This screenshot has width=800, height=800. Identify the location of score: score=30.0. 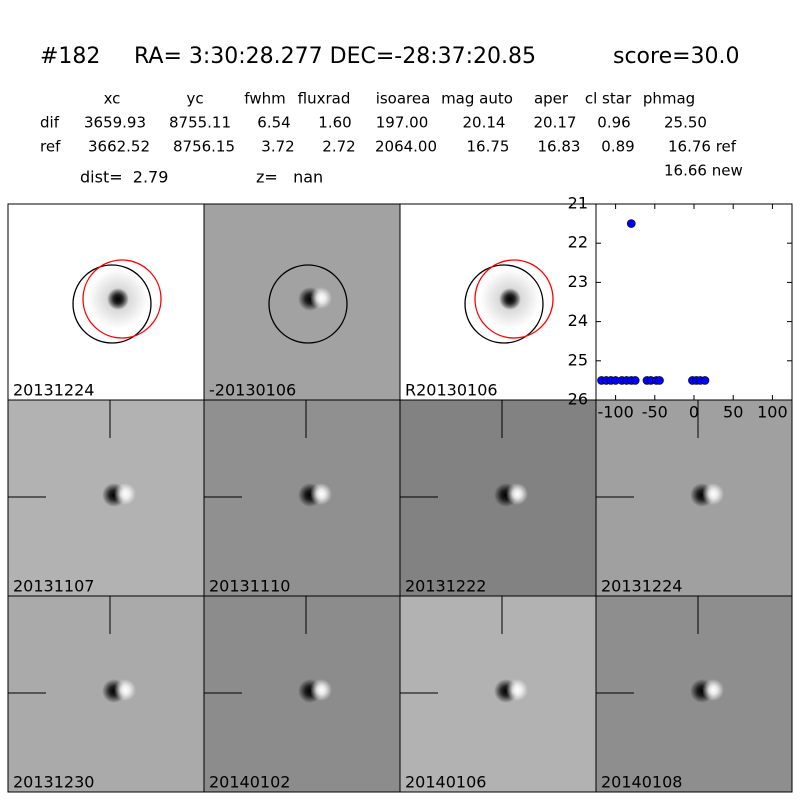
(676, 56).